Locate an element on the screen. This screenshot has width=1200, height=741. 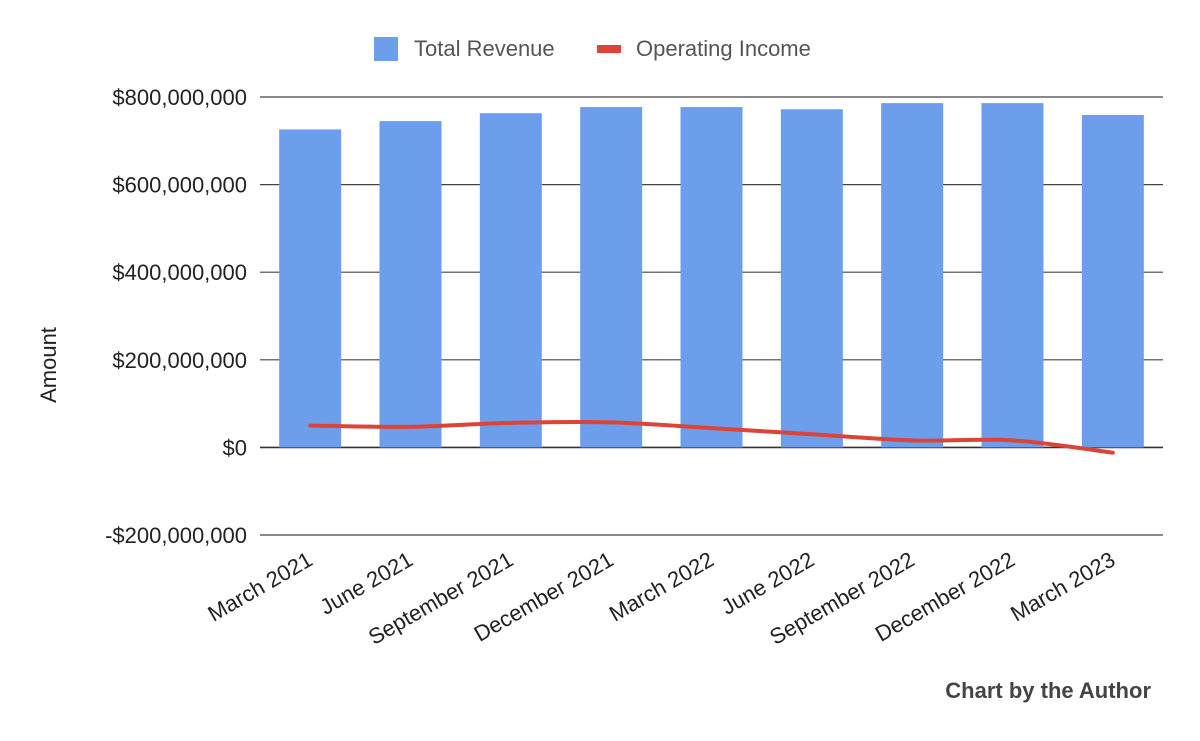
x-tick-label: March 2021 is located at coordinates (260, 587).